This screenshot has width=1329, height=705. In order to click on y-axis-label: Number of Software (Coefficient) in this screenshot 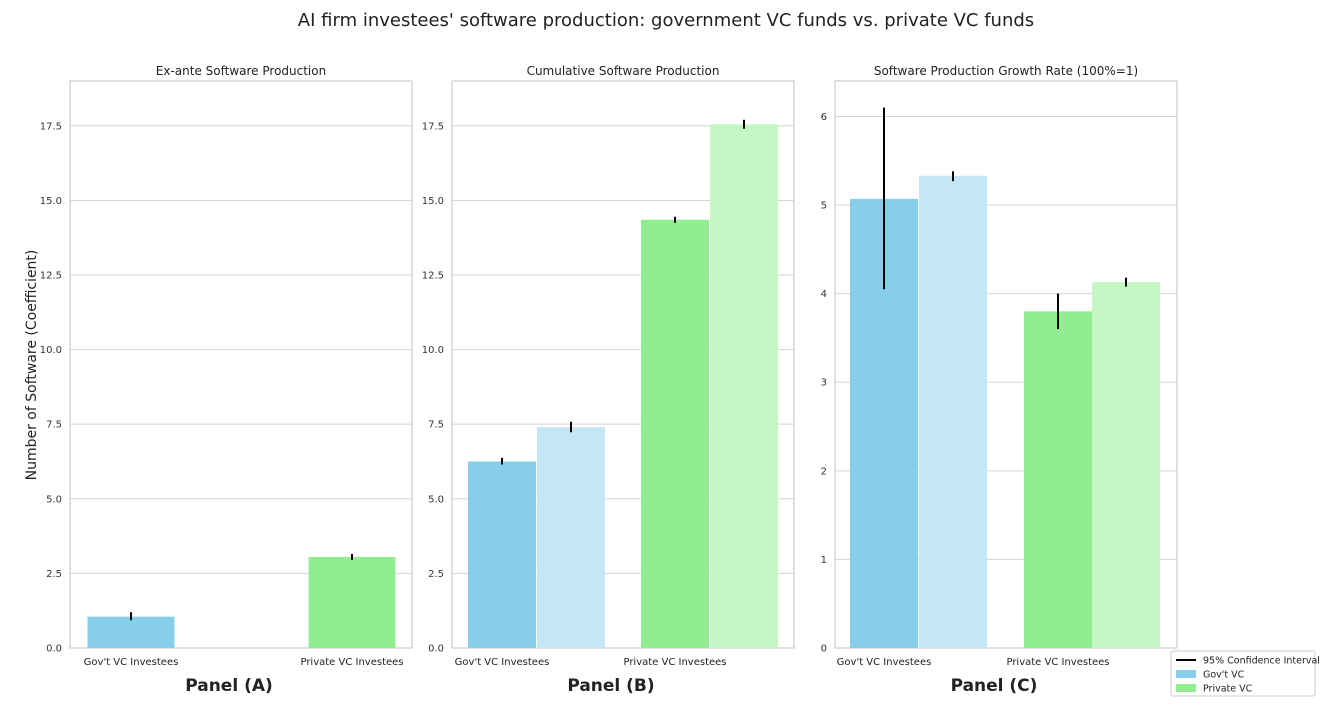, I will do `click(32, 365)`.